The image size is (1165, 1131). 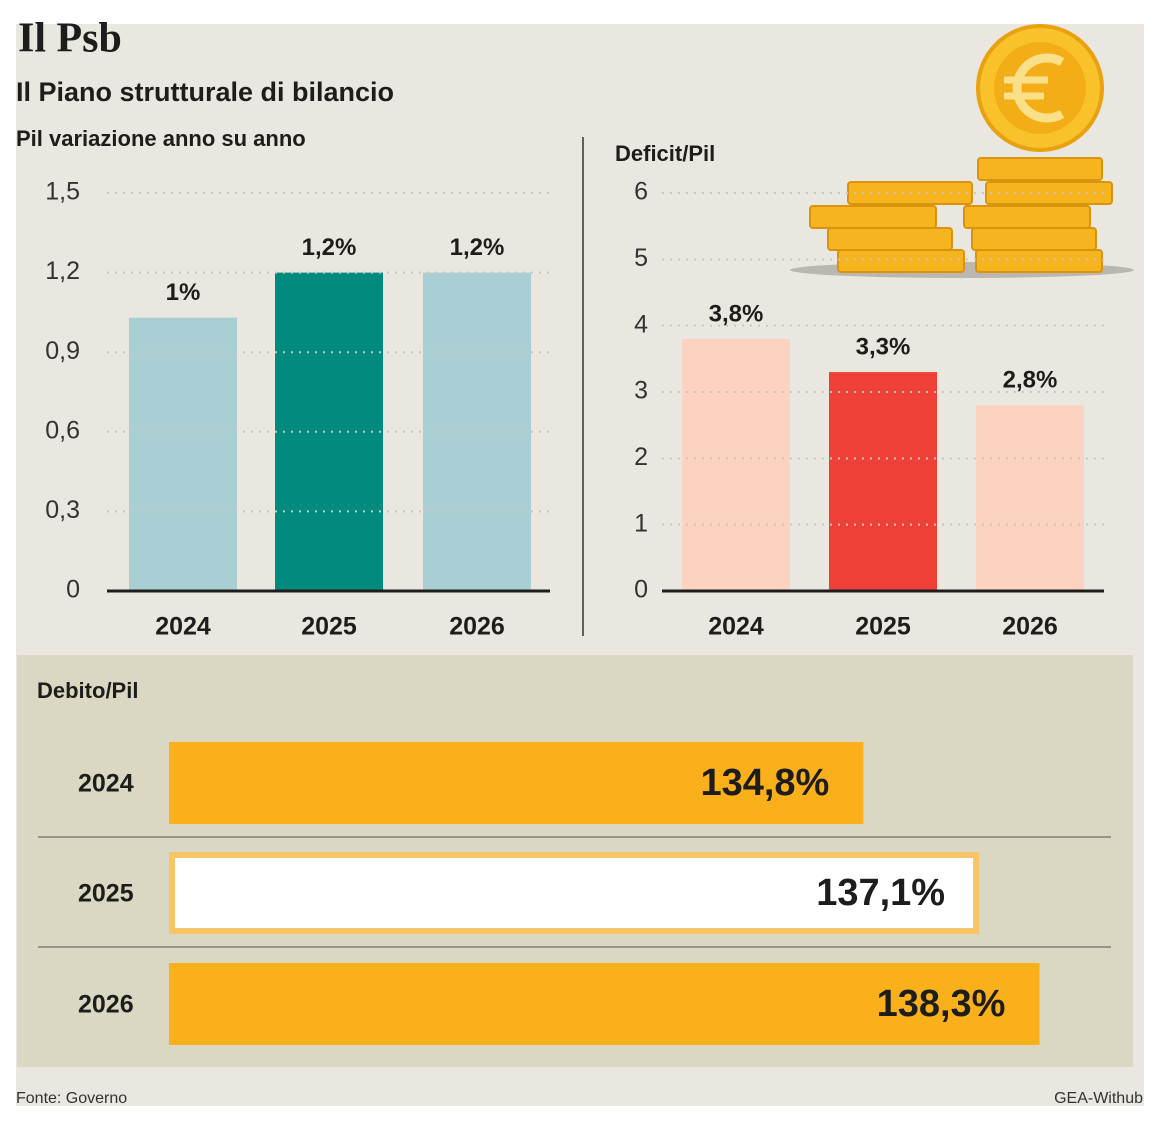 What do you see at coordinates (161, 138) in the screenshot?
I see `chart-title: Pil variazione anno su anno` at bounding box center [161, 138].